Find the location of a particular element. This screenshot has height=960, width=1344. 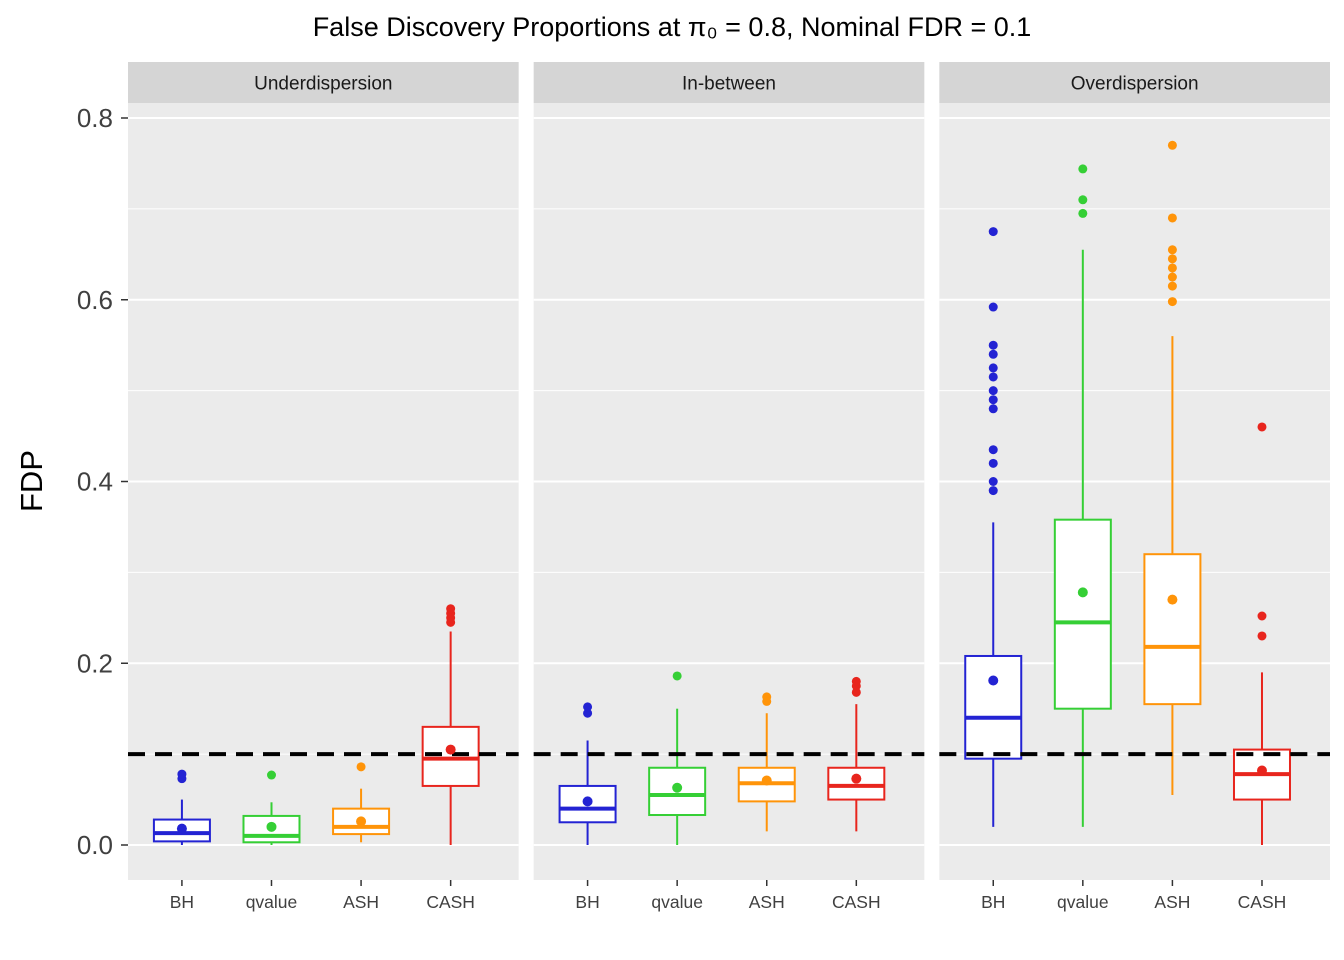

boxplot-ash is located at coordinates (1172, 566).